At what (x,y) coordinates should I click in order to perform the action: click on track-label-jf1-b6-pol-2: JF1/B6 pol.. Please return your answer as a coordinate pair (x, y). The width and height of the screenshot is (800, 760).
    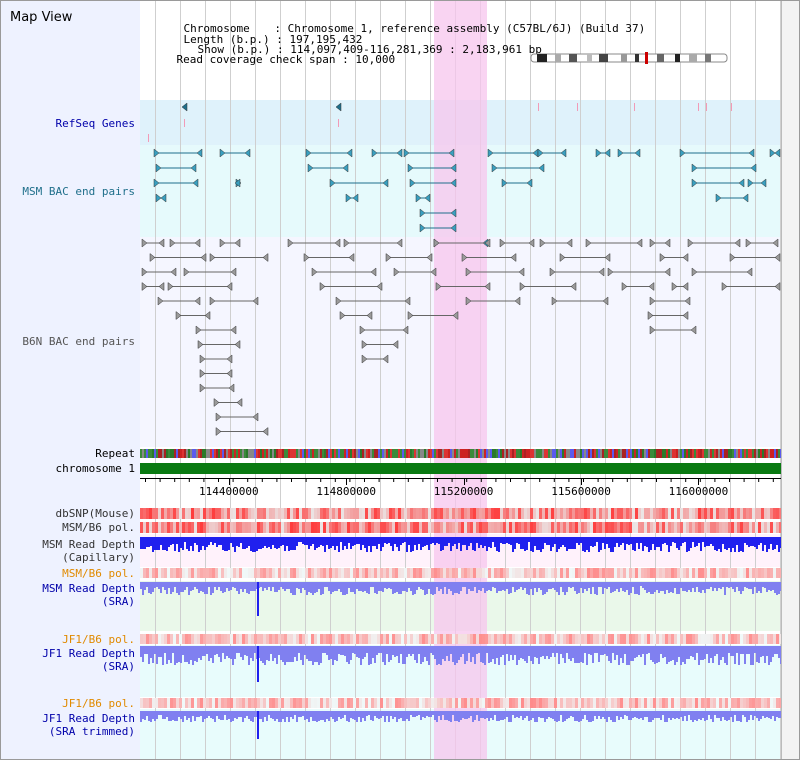
    Looking at the image, I should click on (98, 703).